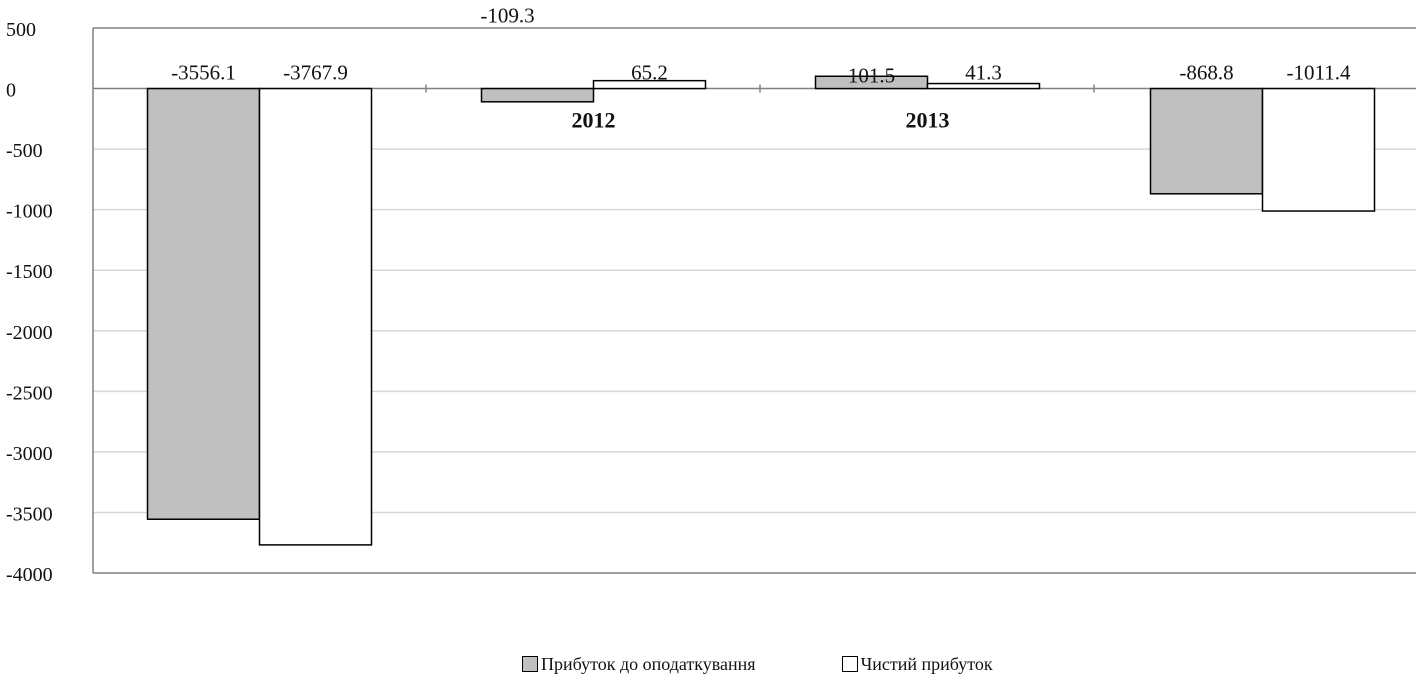  What do you see at coordinates (29, 272) in the screenshot?
I see `y-tick-label: -1500` at bounding box center [29, 272].